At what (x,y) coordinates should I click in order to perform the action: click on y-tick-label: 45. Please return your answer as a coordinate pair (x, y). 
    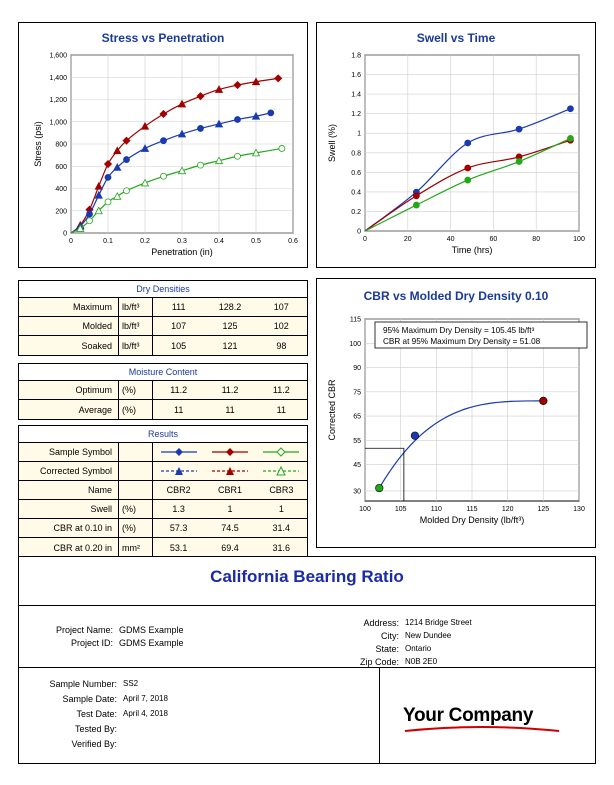
    Looking at the image, I should click on (357, 465).